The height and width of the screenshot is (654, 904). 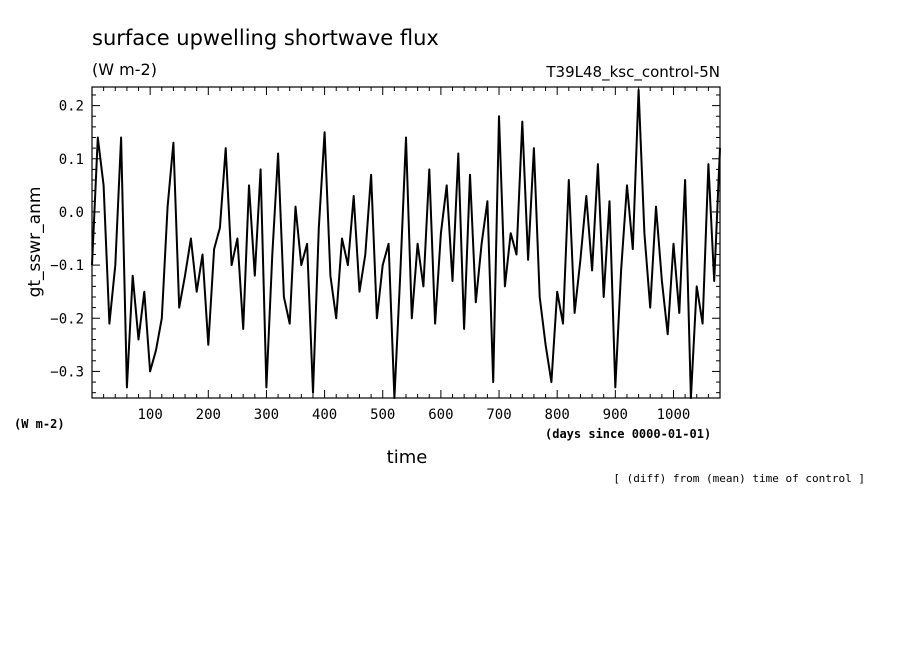 What do you see at coordinates (71, 160) in the screenshot?
I see `y-tick-label: 0.1` at bounding box center [71, 160].